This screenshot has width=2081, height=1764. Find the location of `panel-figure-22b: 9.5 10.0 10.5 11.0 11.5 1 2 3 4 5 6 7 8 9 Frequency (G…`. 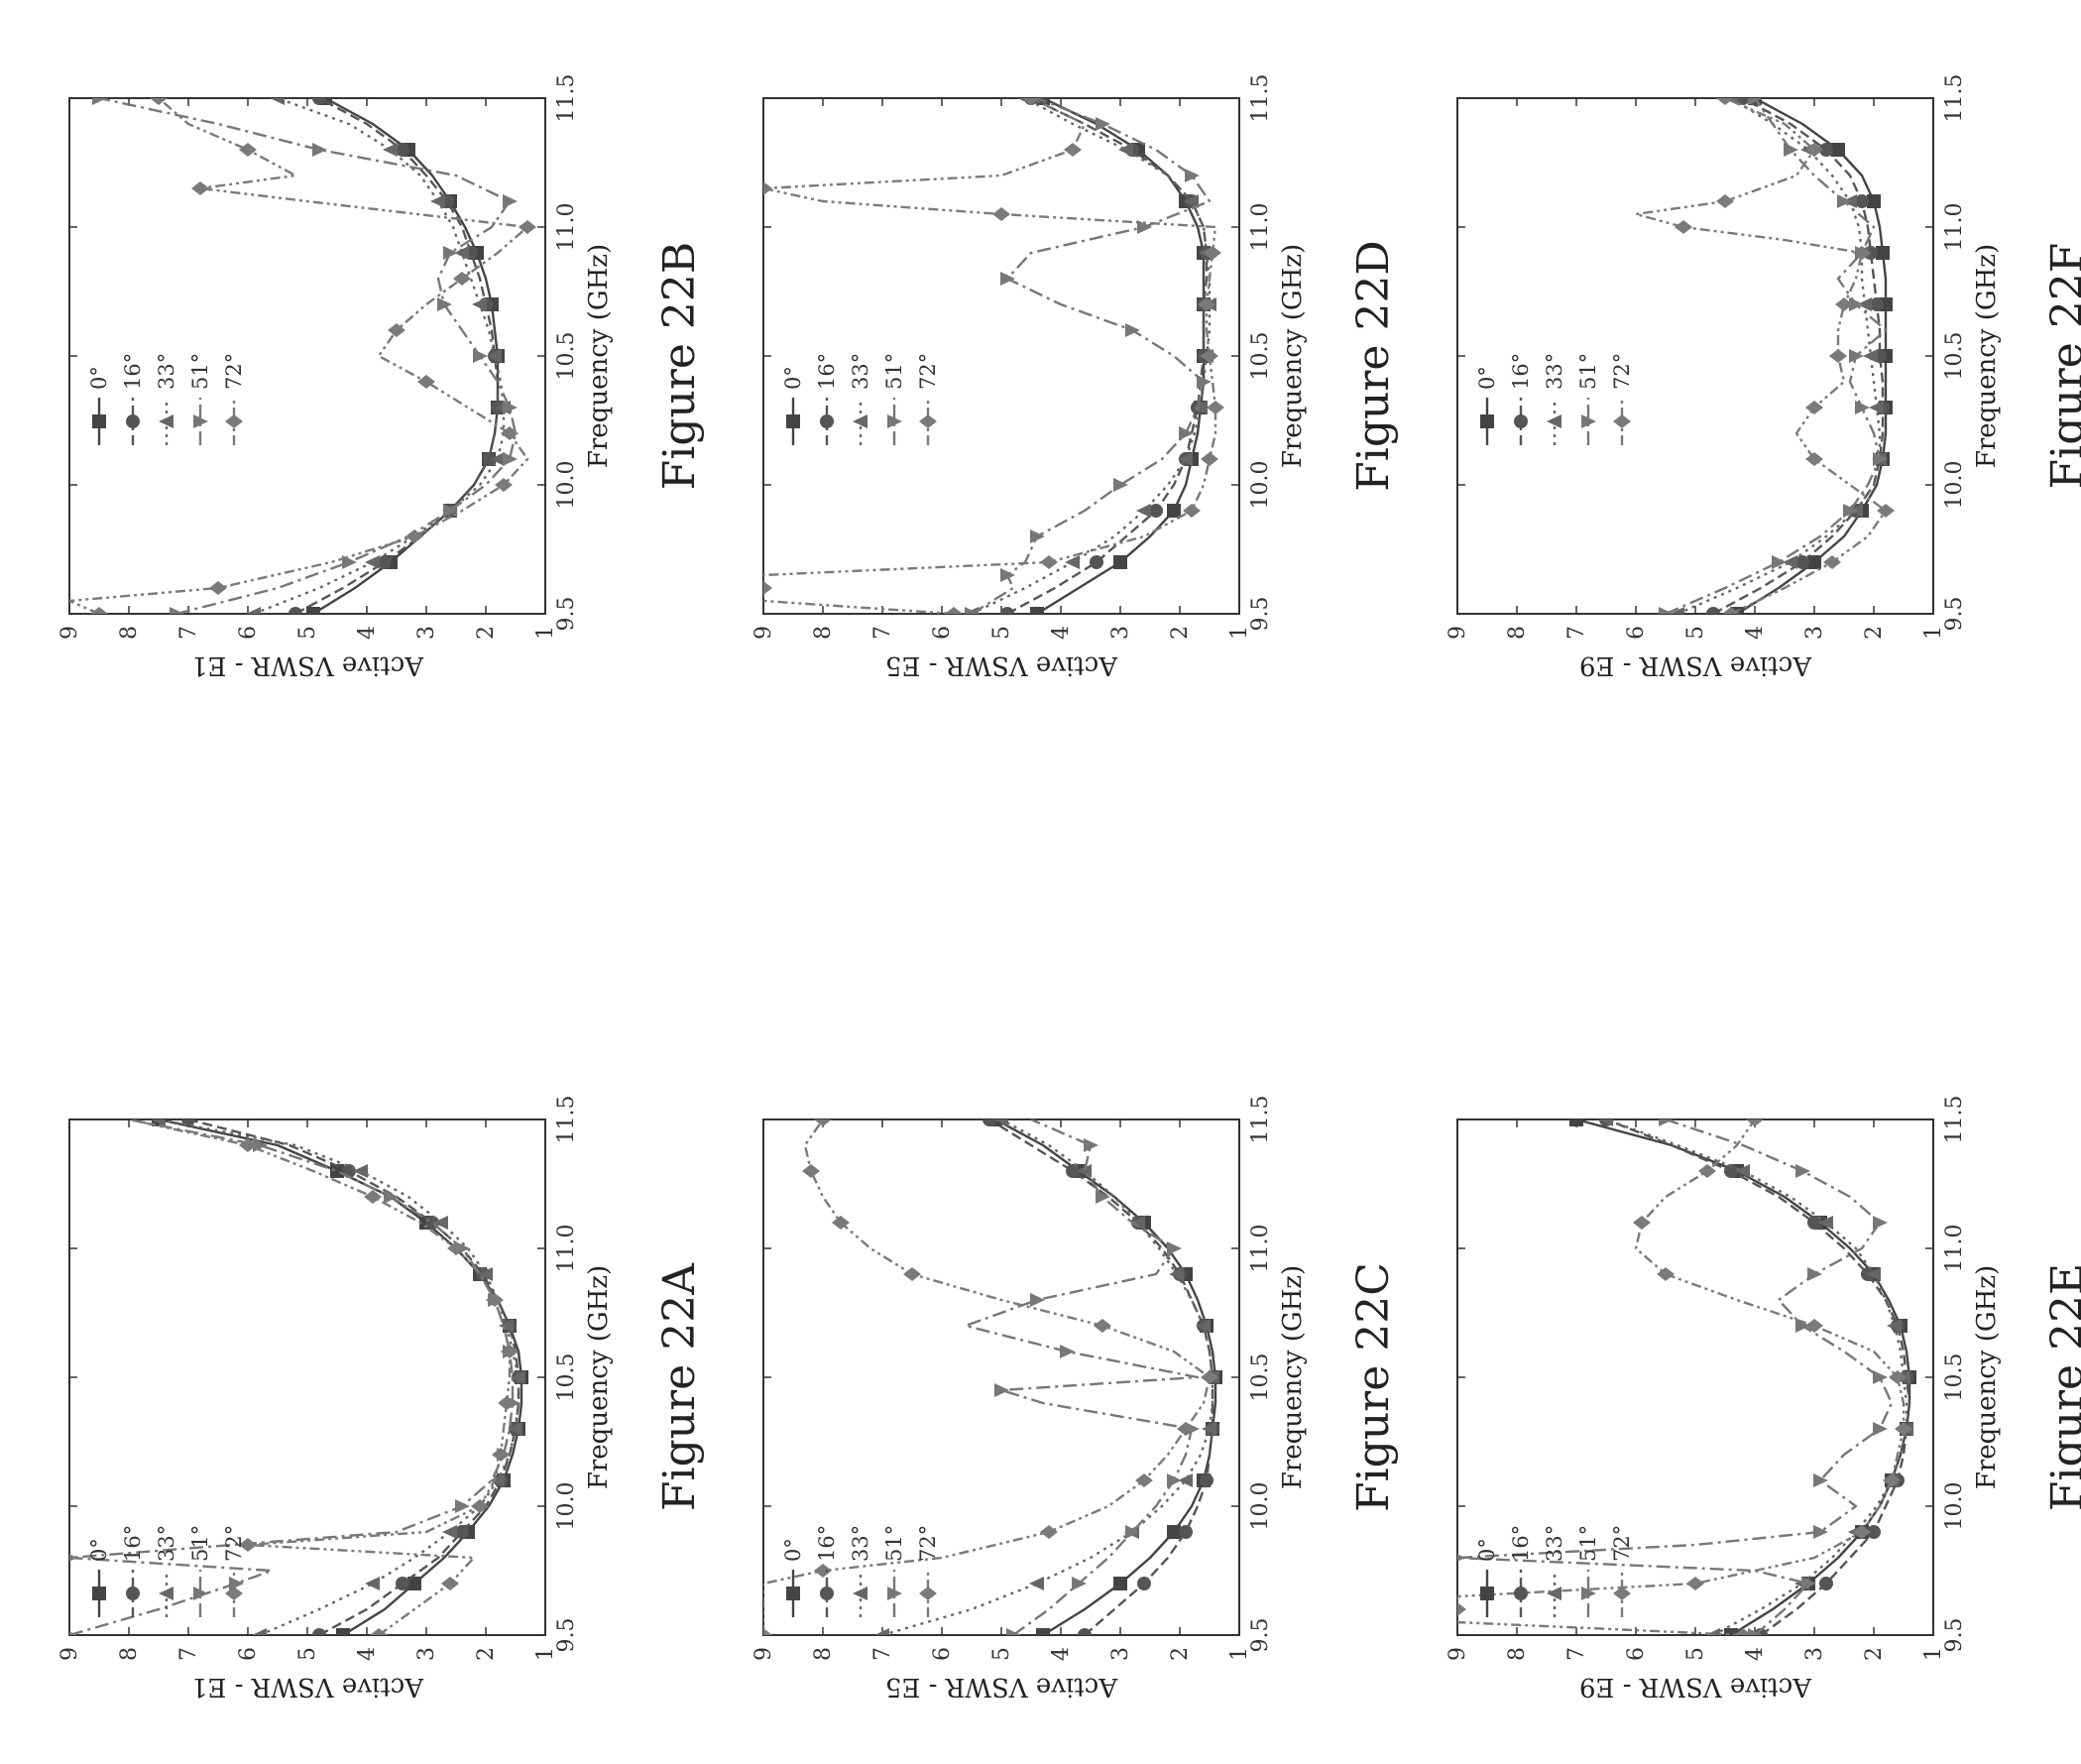

panel-figure-22b: 9.5 10.0 10.5 11.0 11.5 1 2 3 4 5 6 7 8 9 Frequency (G… is located at coordinates (373, 366).